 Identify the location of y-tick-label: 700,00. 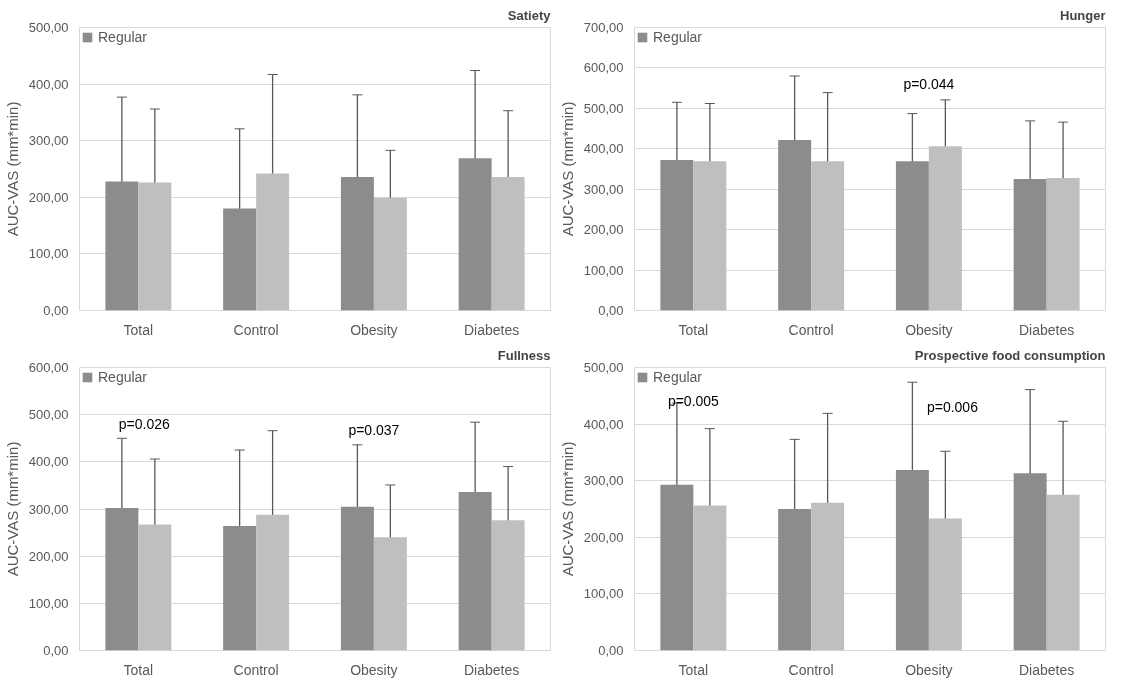
(603, 27).